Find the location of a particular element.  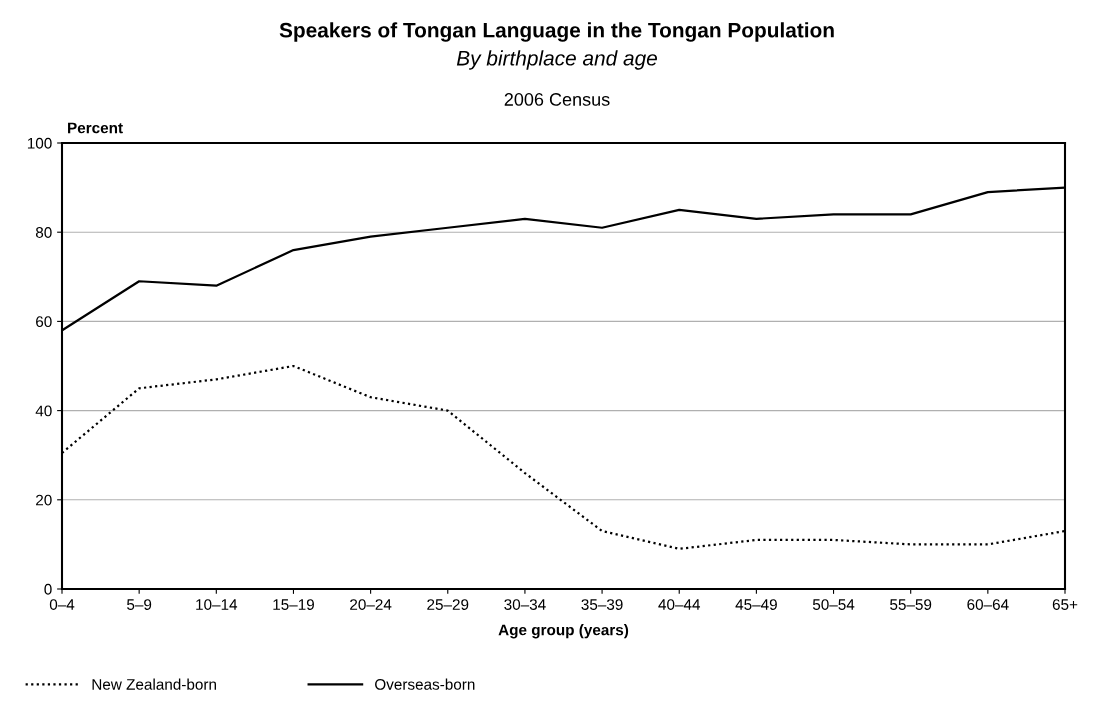

x-tick-label: 35–39 is located at coordinates (602, 604).